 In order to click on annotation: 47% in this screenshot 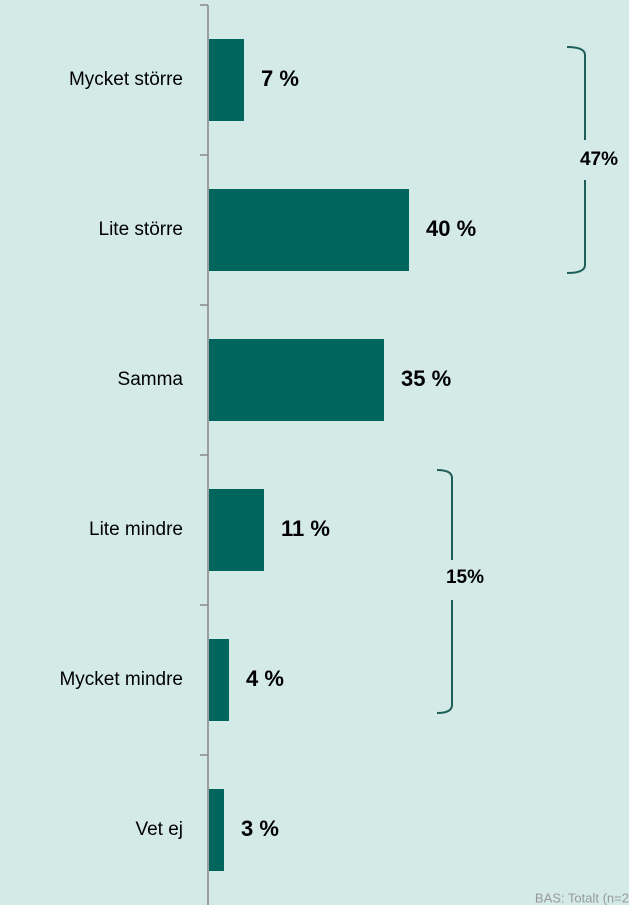, I will do `click(599, 159)`.